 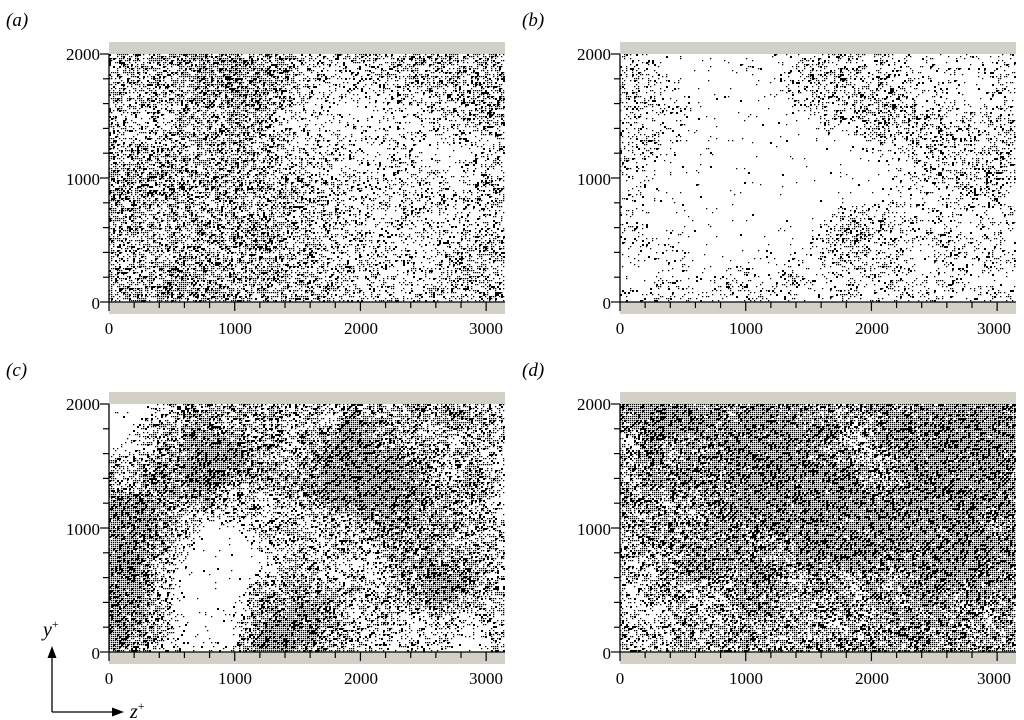 I want to click on panel-label: (d), so click(x=533, y=370).